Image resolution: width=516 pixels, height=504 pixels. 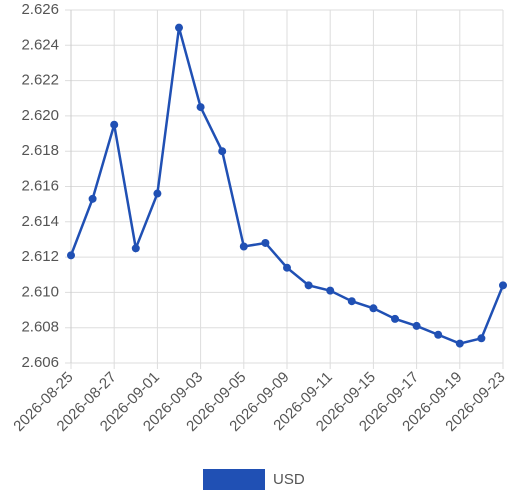 What do you see at coordinates (289, 479) in the screenshot?
I see `legend-label: USD` at bounding box center [289, 479].